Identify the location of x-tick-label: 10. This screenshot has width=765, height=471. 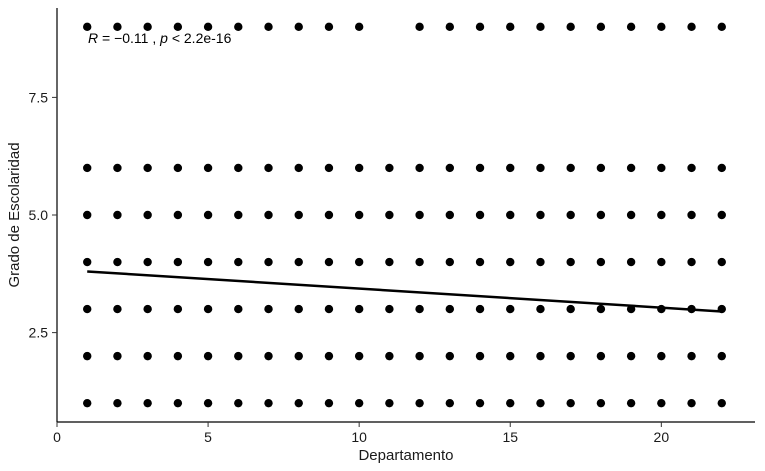
(359, 437).